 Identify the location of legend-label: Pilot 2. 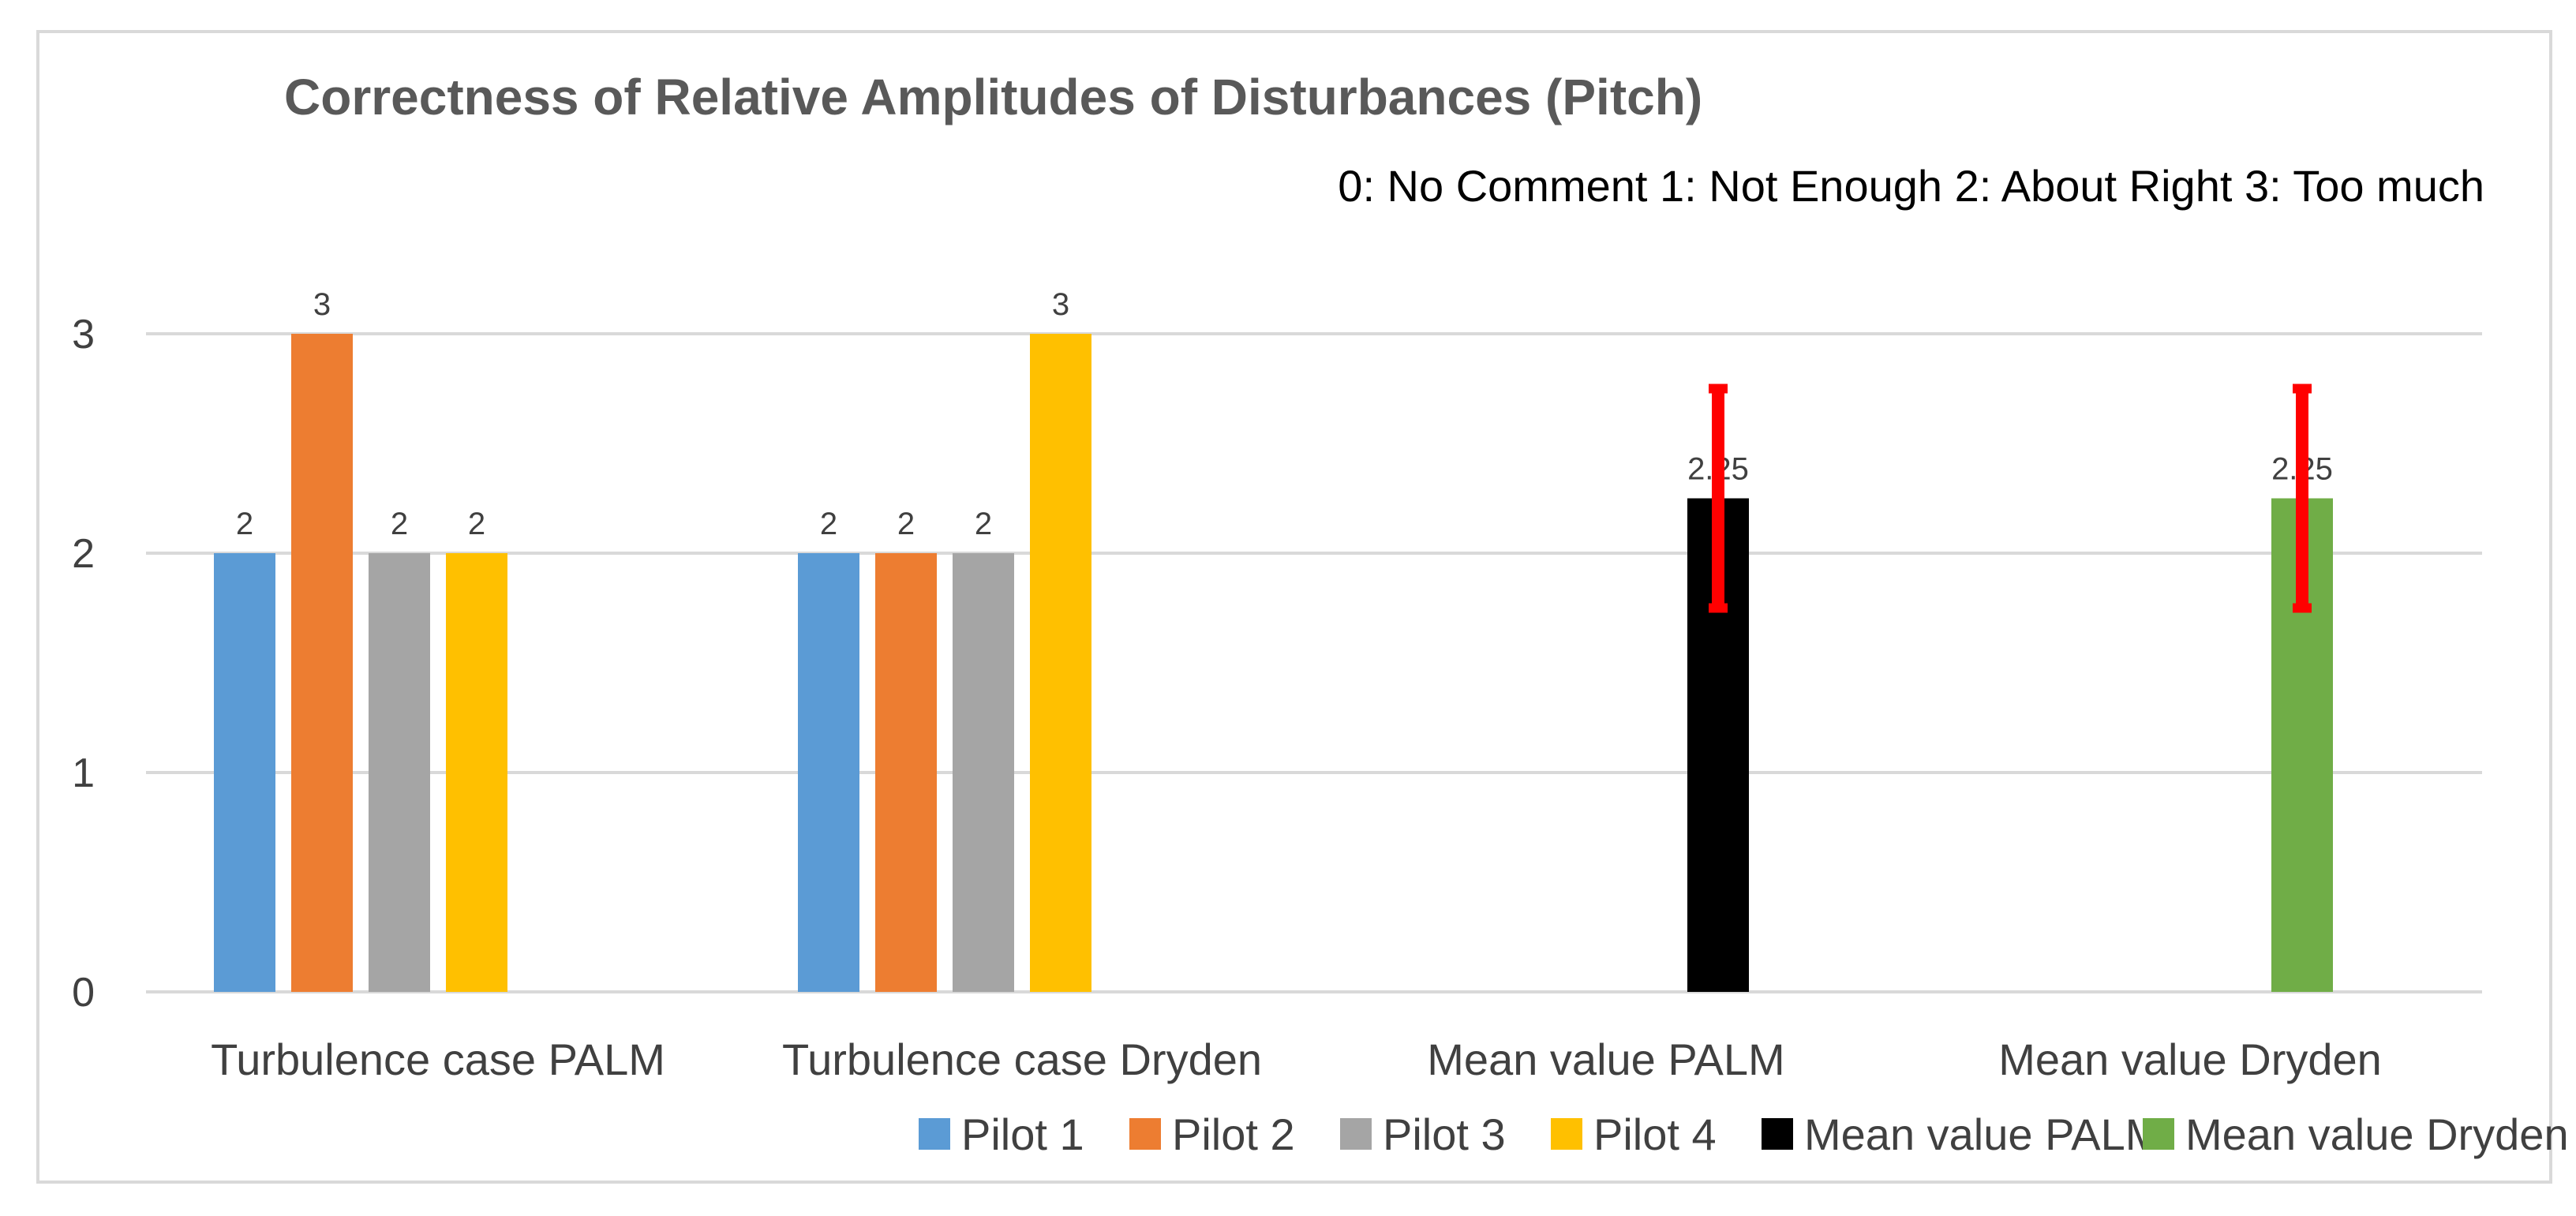
(1233, 1134).